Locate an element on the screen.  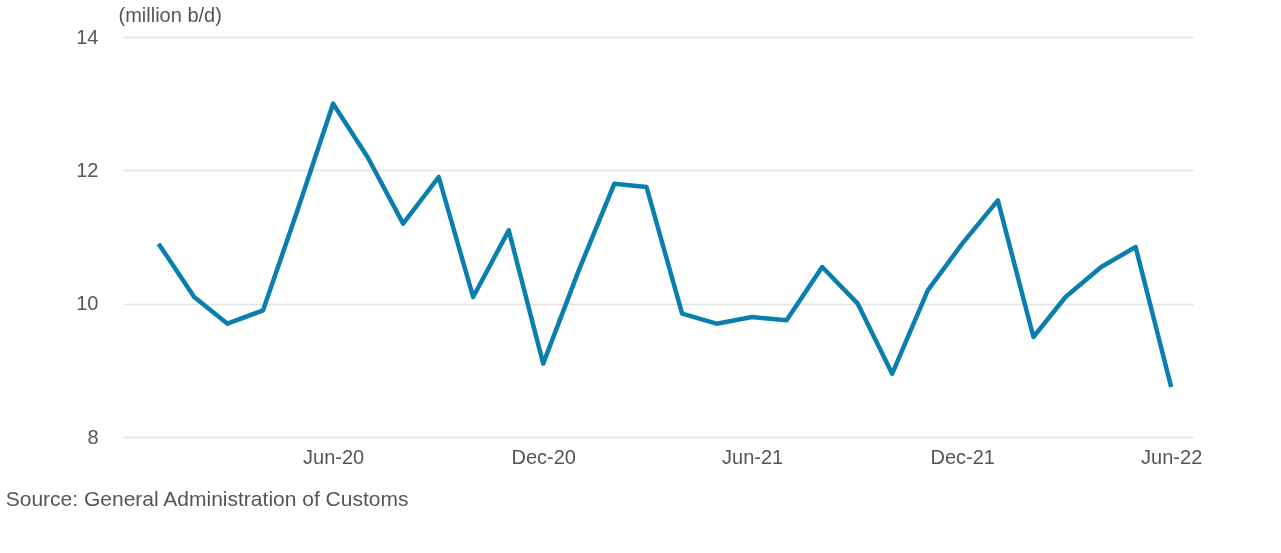
y-axis-title: (million b/d) is located at coordinates (170, 14).